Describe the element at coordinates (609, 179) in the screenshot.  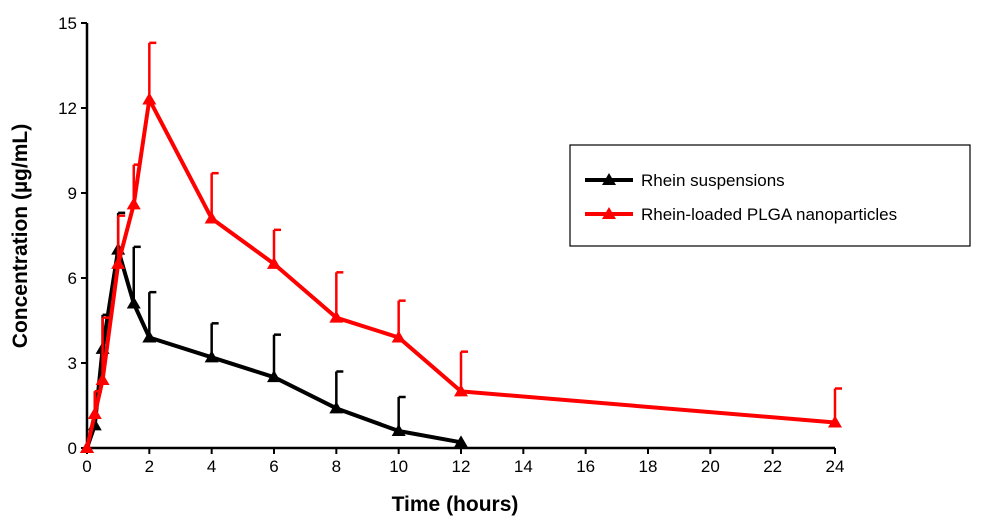
I see `legend-marker-rhein-suspensions` at that location.